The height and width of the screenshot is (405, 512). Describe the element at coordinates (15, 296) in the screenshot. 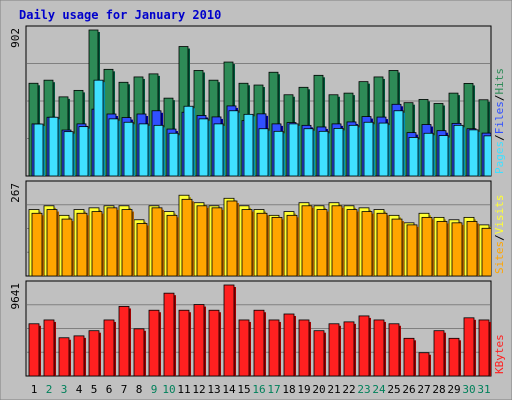

I see `panel-scale-label: 9641` at that location.